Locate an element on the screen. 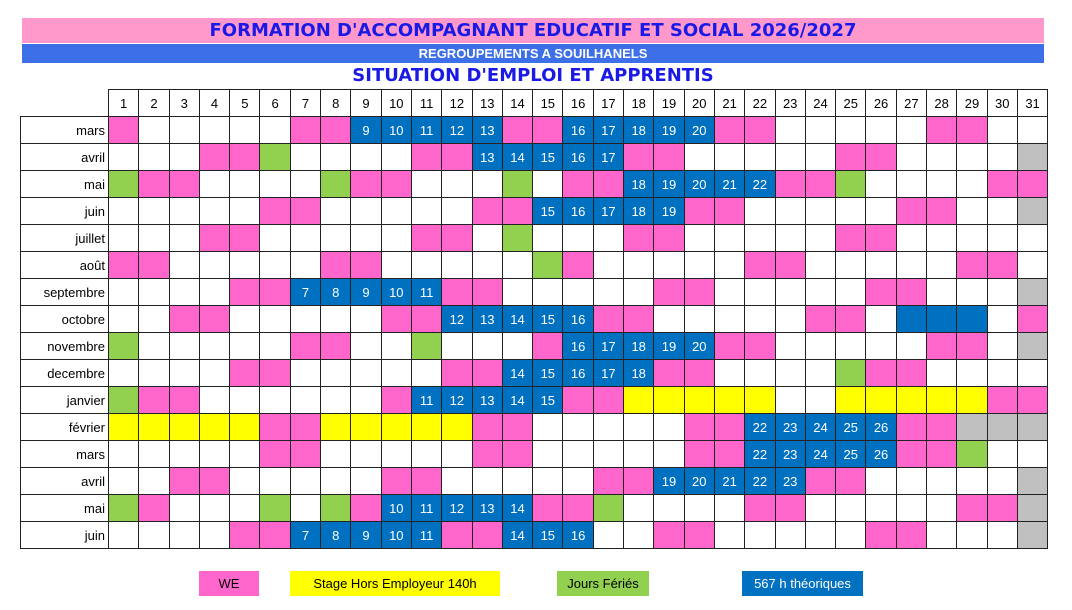  month-row: juin 7 8 9 10 11 14 15 16 is located at coordinates (534, 535).